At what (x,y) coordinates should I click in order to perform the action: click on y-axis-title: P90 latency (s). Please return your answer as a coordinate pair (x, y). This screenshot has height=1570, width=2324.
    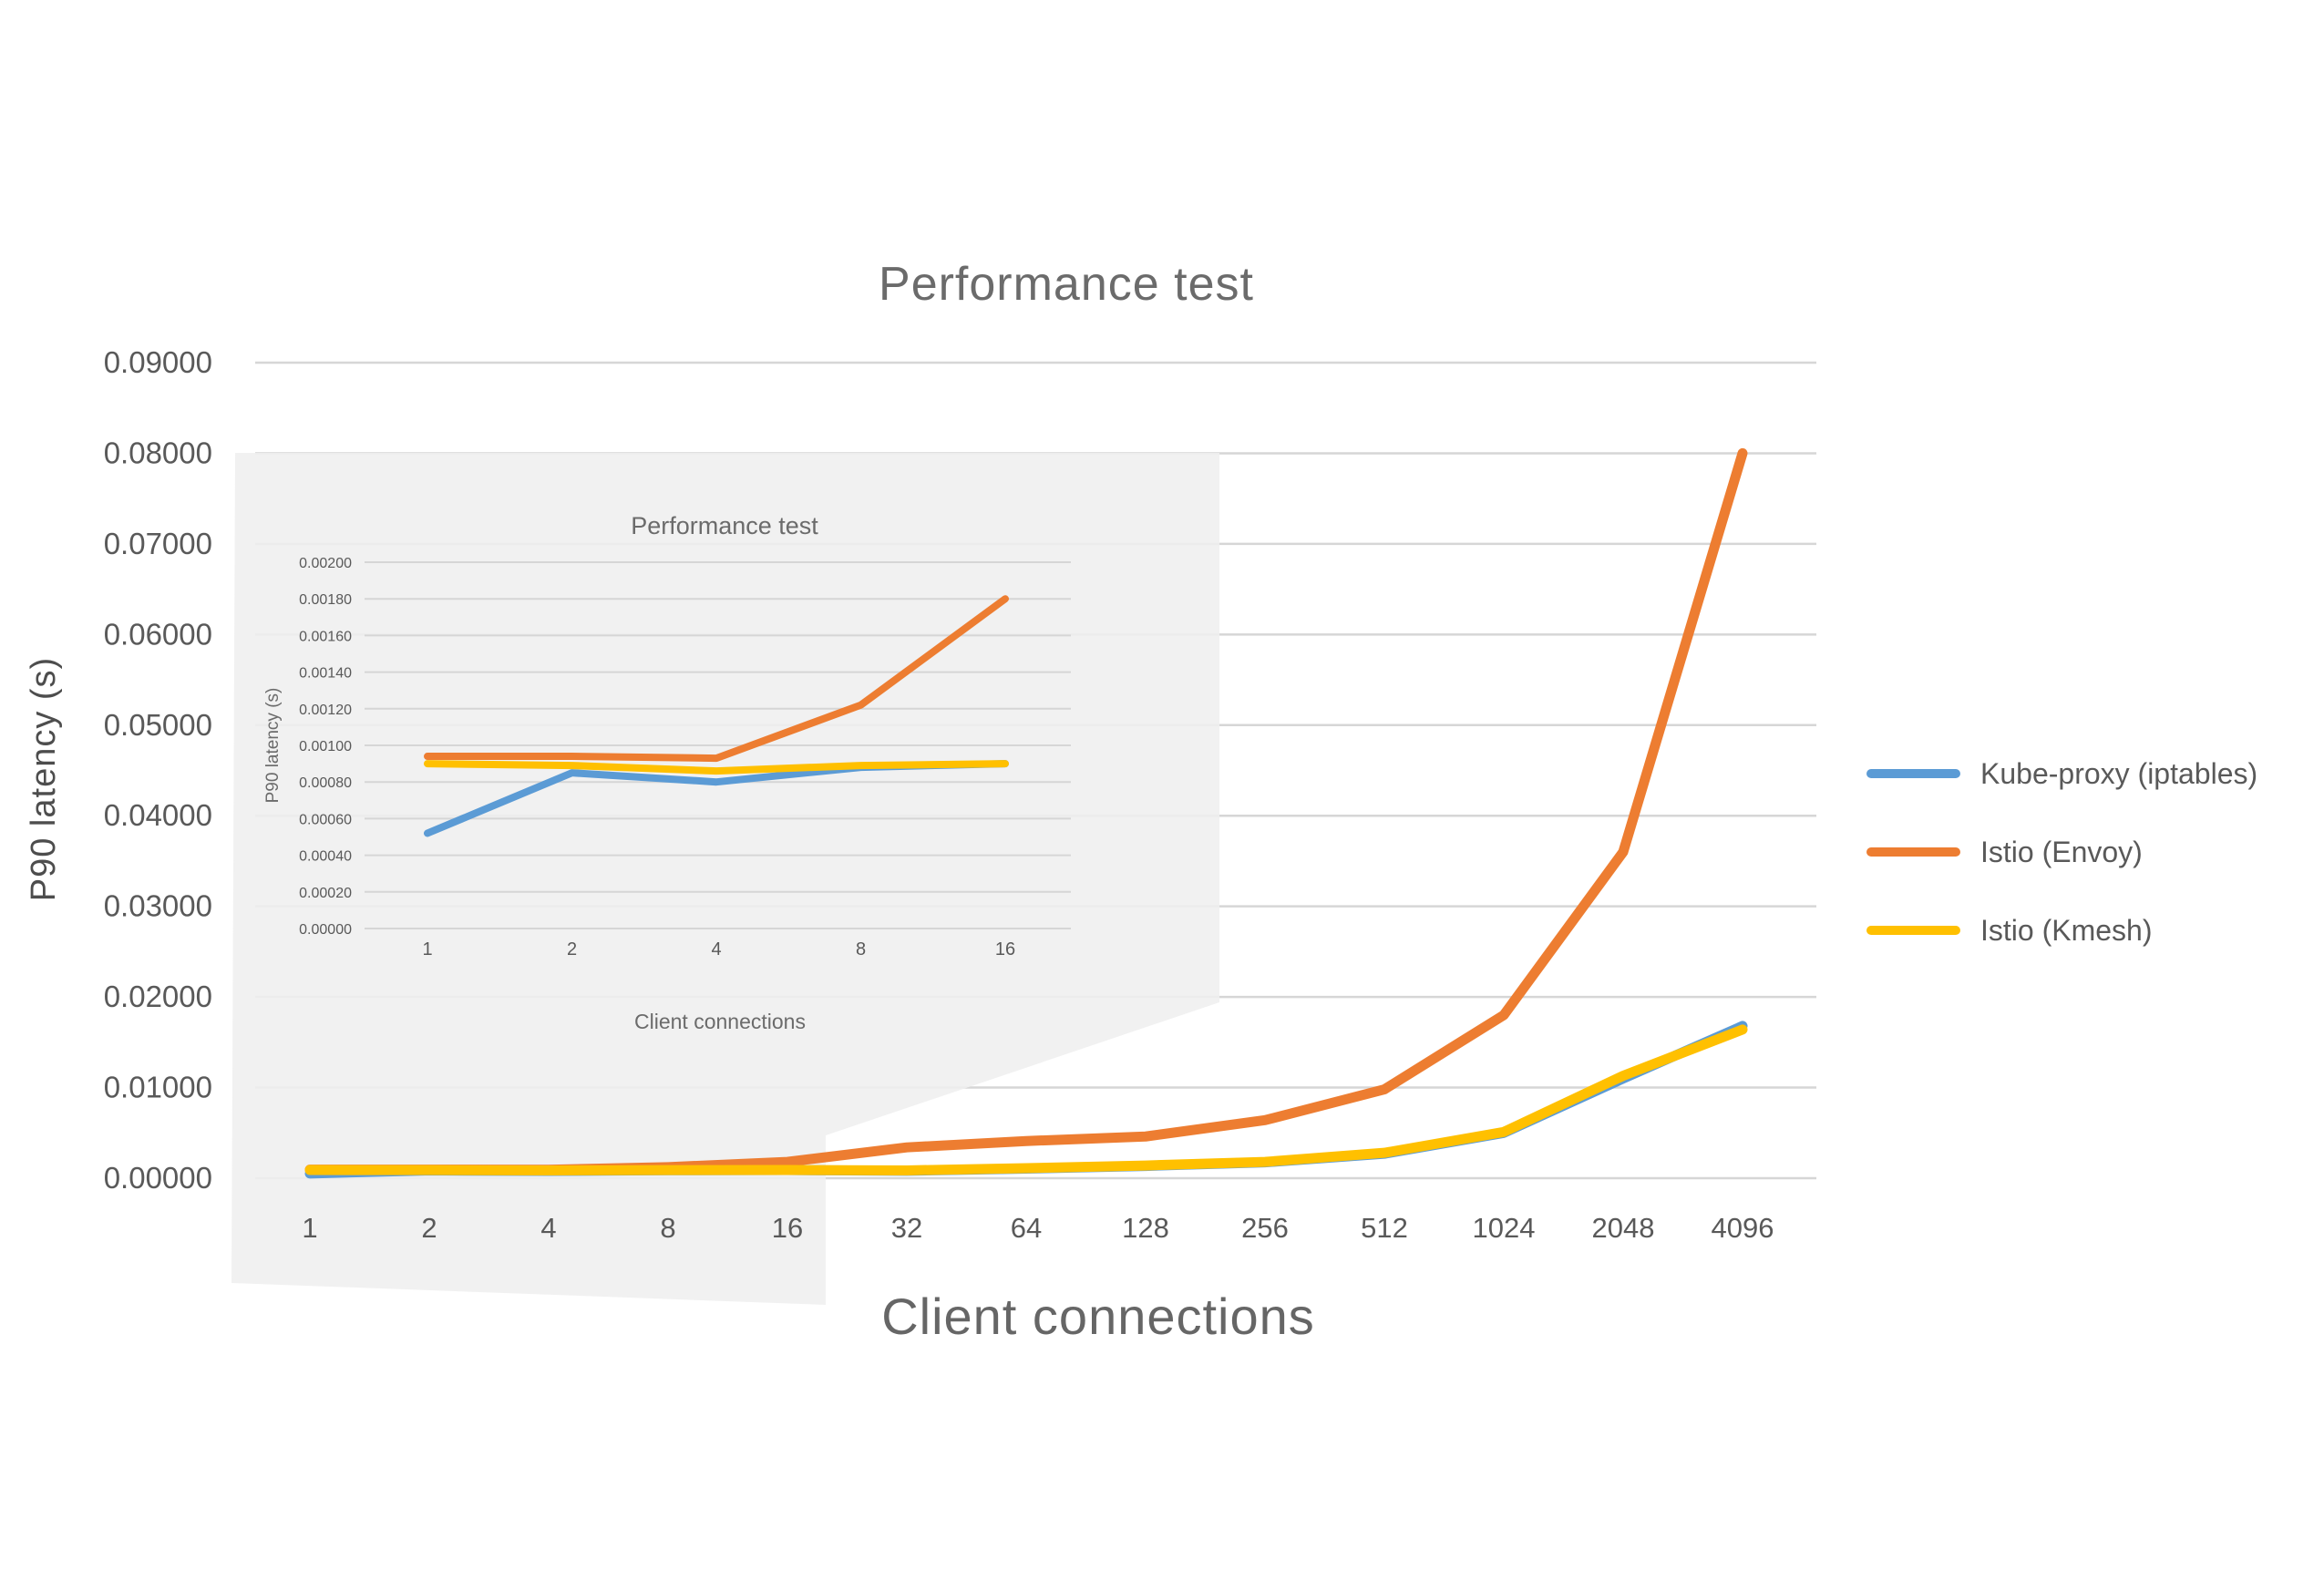
    Looking at the image, I should click on (44, 779).